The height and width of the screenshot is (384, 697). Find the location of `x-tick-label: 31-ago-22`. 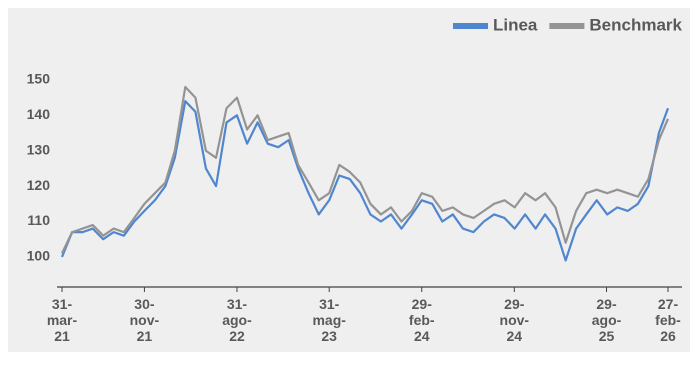

x-tick-label: 31-ago-22 is located at coordinates (237, 320).